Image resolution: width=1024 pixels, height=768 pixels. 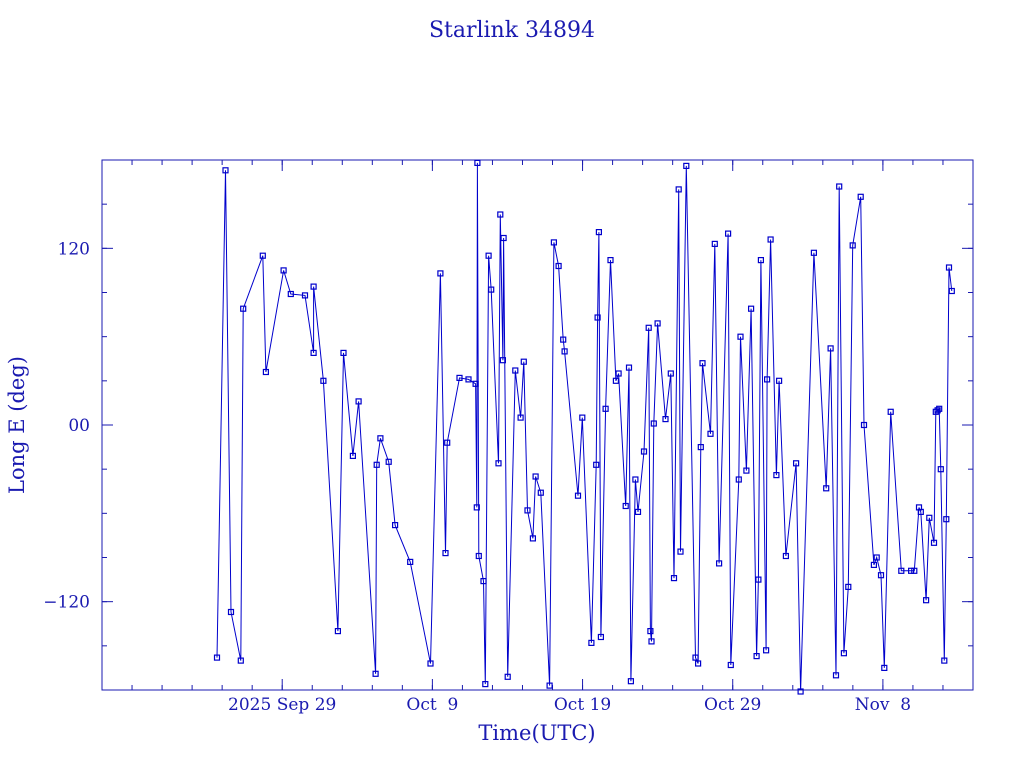 I want to click on x-tick-label: 2025 Sep 29, so click(x=282, y=705).